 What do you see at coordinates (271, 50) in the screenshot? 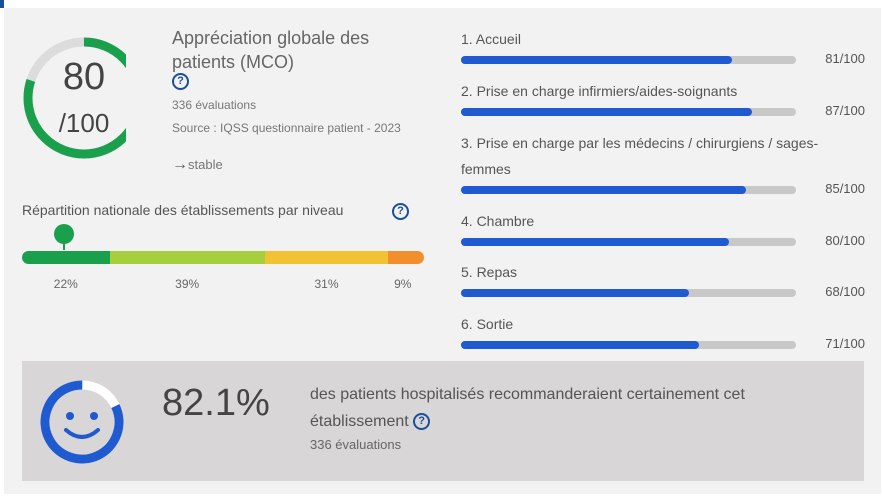
I see `score-title: Appréciation globale des patients (MCO)` at bounding box center [271, 50].